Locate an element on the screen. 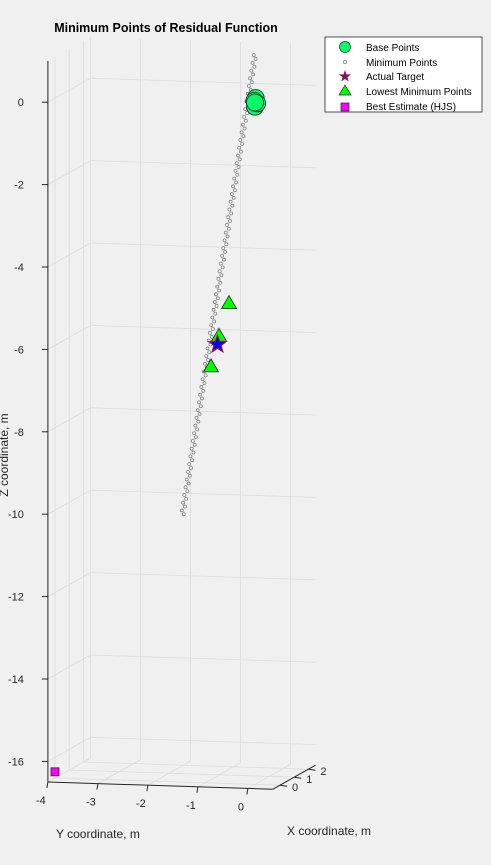  y-tick-label: -3 is located at coordinates (91, 803).